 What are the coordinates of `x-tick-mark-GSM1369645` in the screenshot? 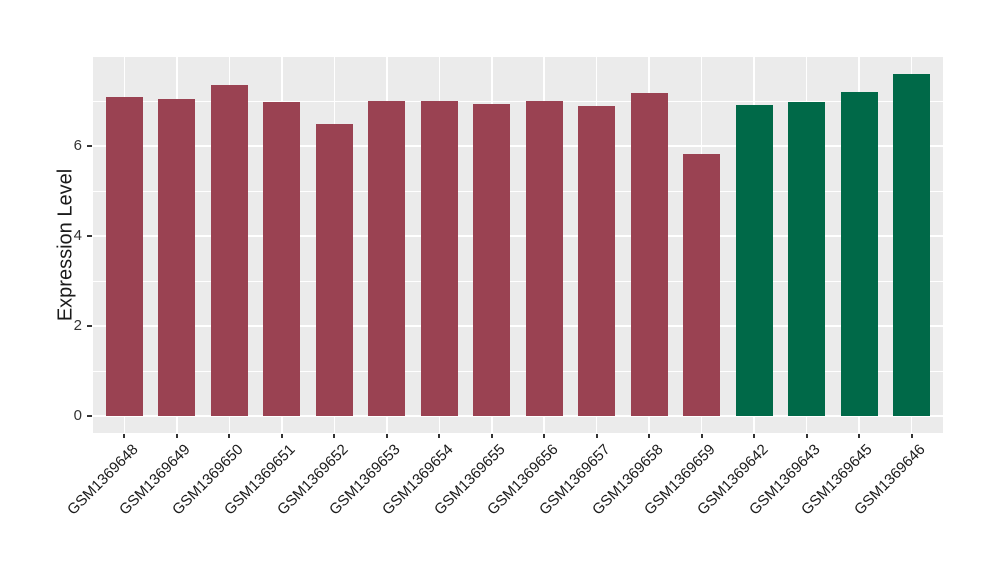 It's located at (859, 436).